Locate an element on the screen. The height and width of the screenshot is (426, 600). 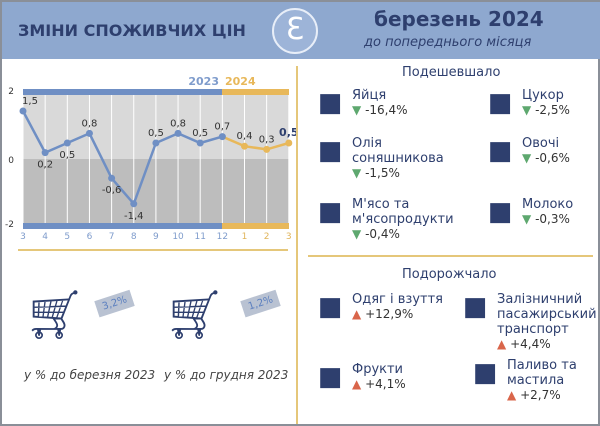
report-month: березень 2024 is located at coordinates (459, 19).